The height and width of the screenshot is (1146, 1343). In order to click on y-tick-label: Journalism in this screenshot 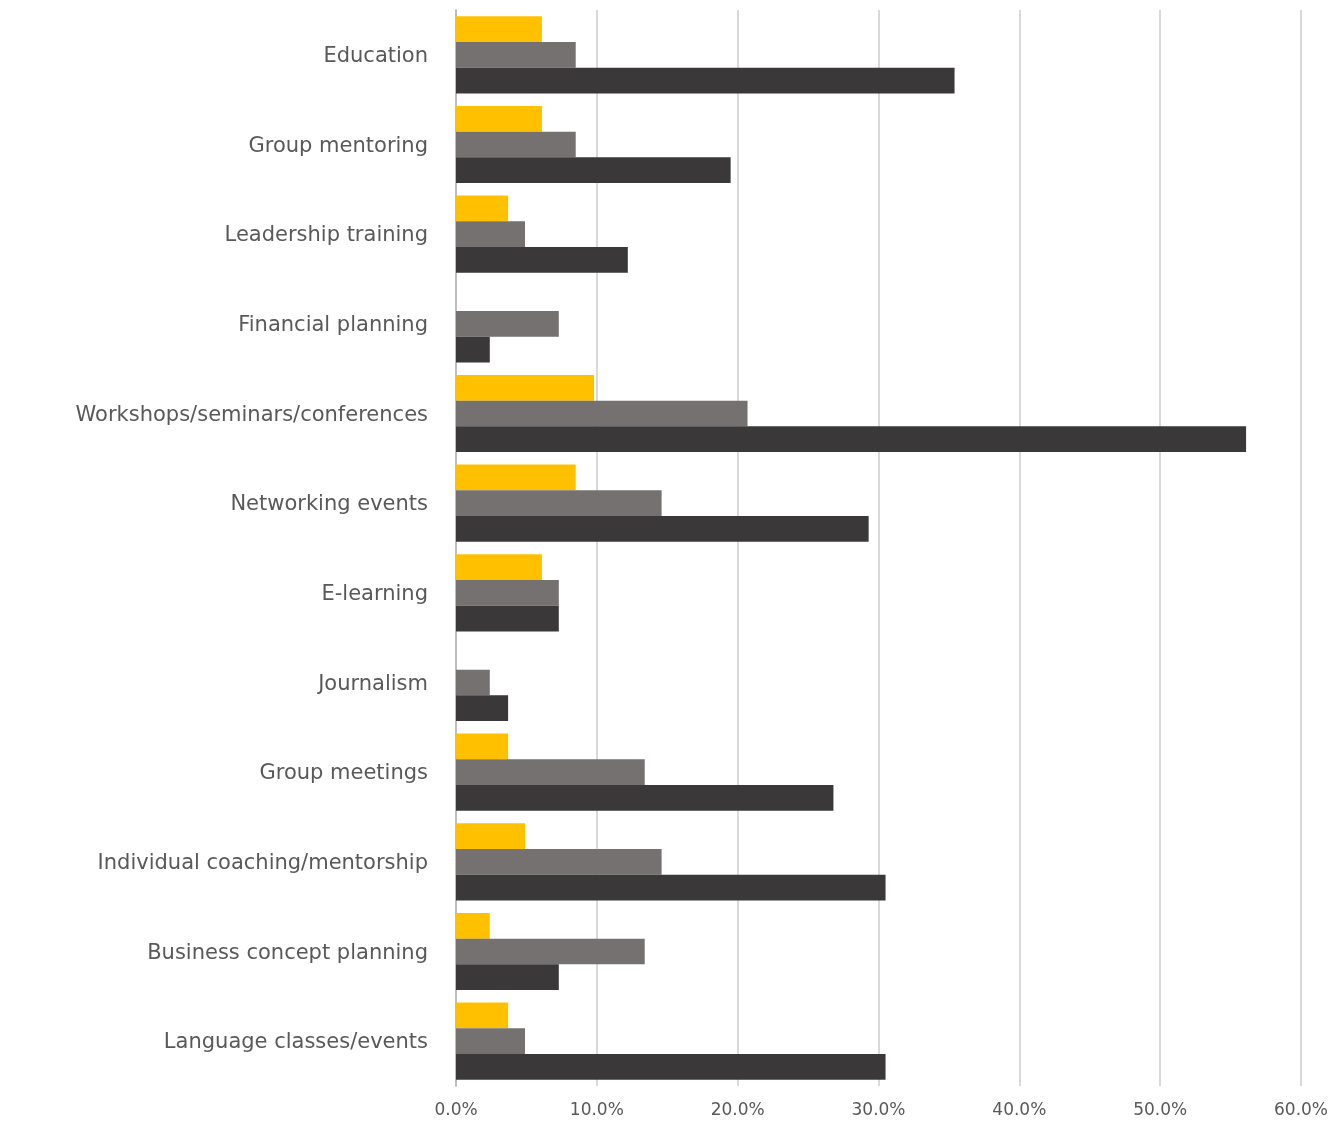, I will do `click(372, 682)`.